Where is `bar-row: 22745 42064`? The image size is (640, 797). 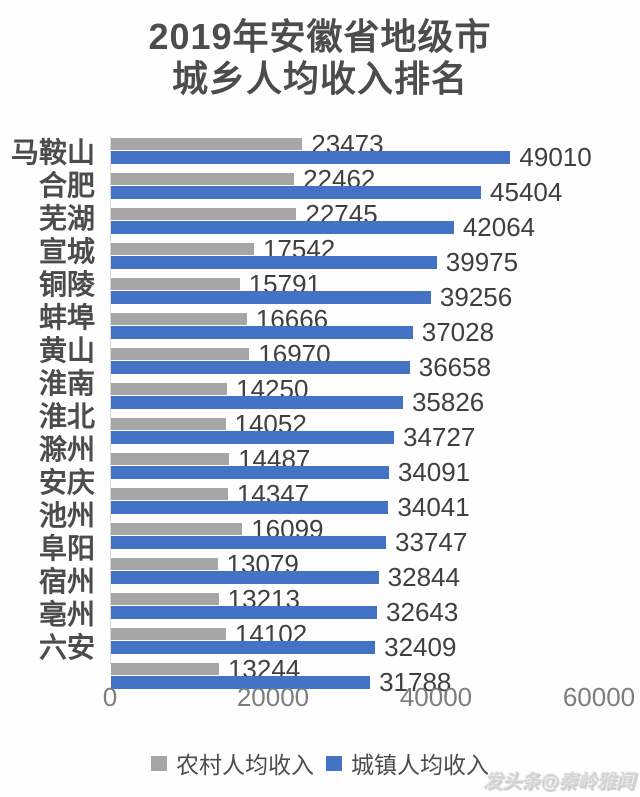
bar-row: 22745 42064 is located at coordinates (355, 220).